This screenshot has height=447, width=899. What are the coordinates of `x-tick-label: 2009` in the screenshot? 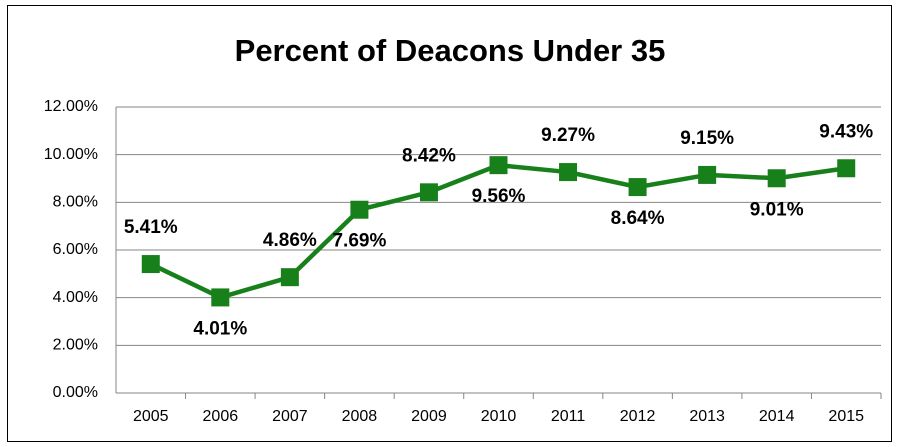 It's located at (429, 416).